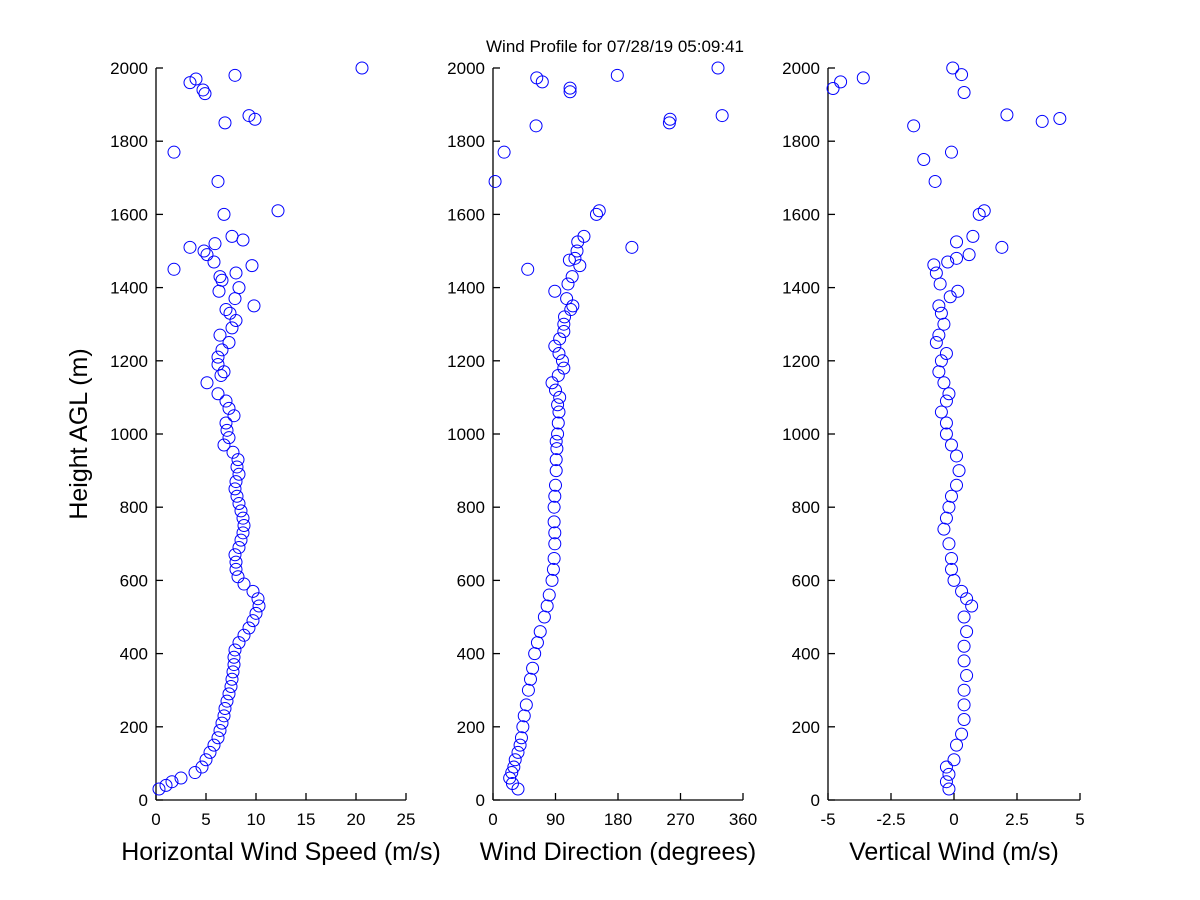 Image resolution: width=1200 pixels, height=900 pixels. Describe the element at coordinates (815, 800) in the screenshot. I see `y-tick-label: 0` at that location.